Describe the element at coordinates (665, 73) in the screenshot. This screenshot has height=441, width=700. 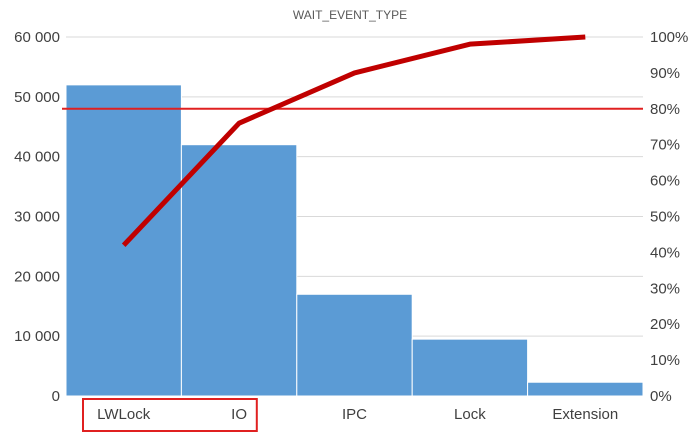
I see `y2-tick-label: 90%` at that location.